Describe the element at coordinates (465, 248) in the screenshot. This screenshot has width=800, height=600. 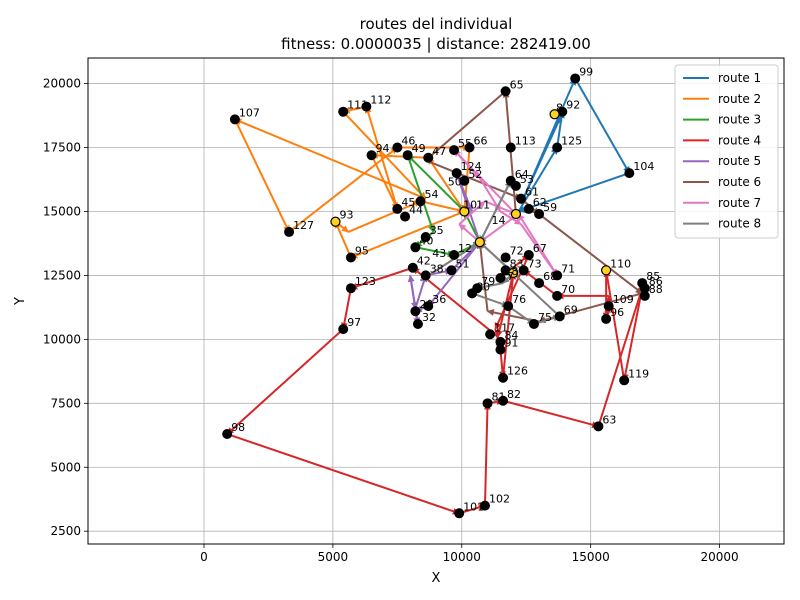
I see `node-label: 12` at that location.